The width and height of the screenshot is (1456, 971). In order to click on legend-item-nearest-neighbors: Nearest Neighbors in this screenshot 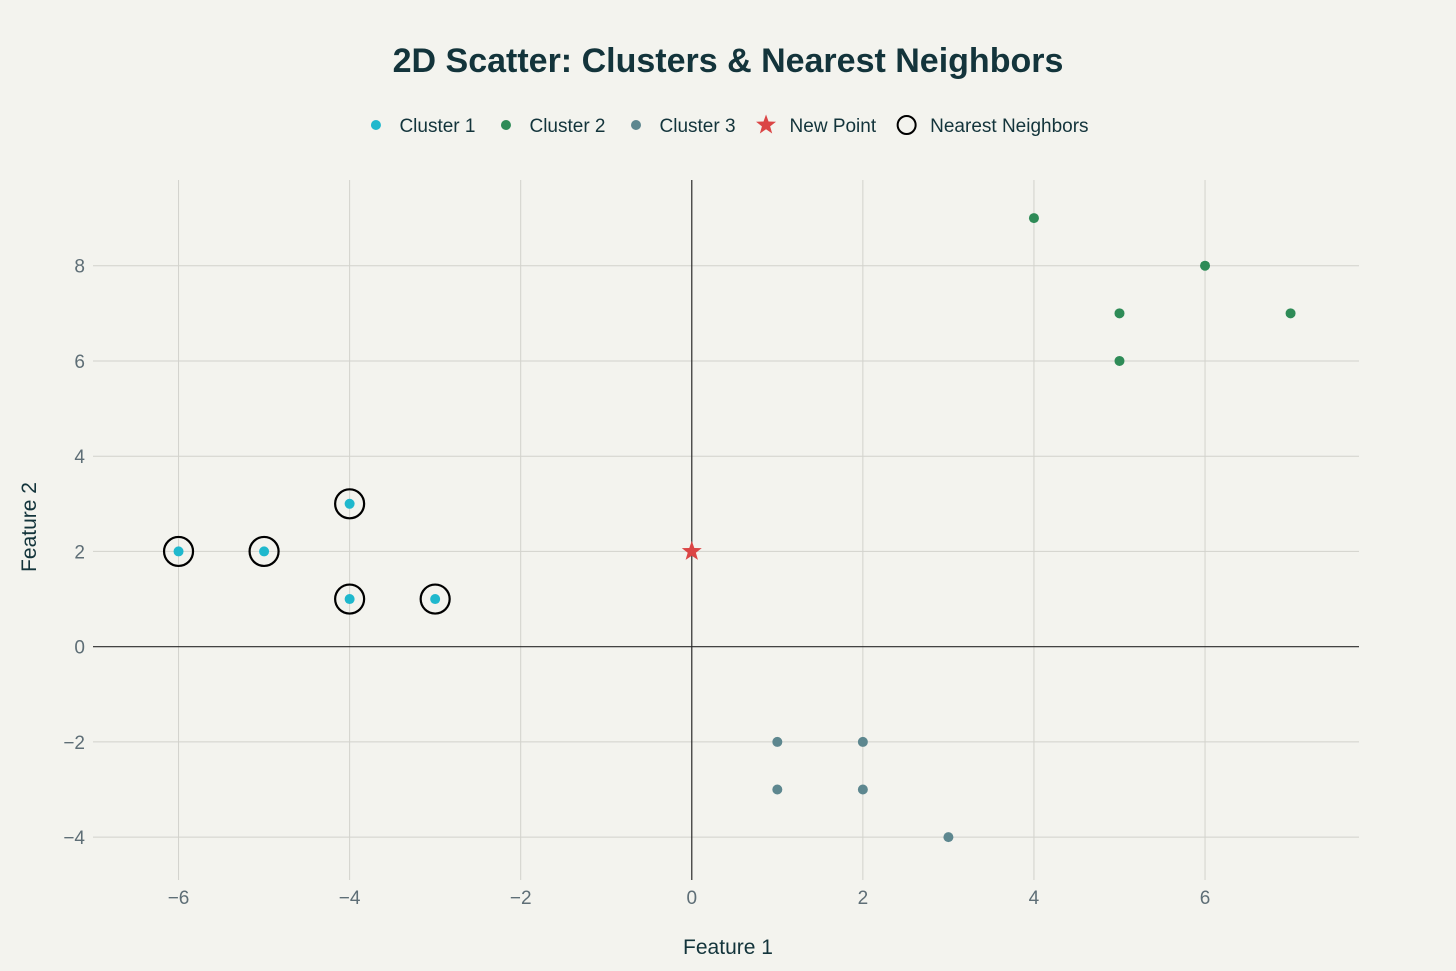, I will do `click(992, 126)`.